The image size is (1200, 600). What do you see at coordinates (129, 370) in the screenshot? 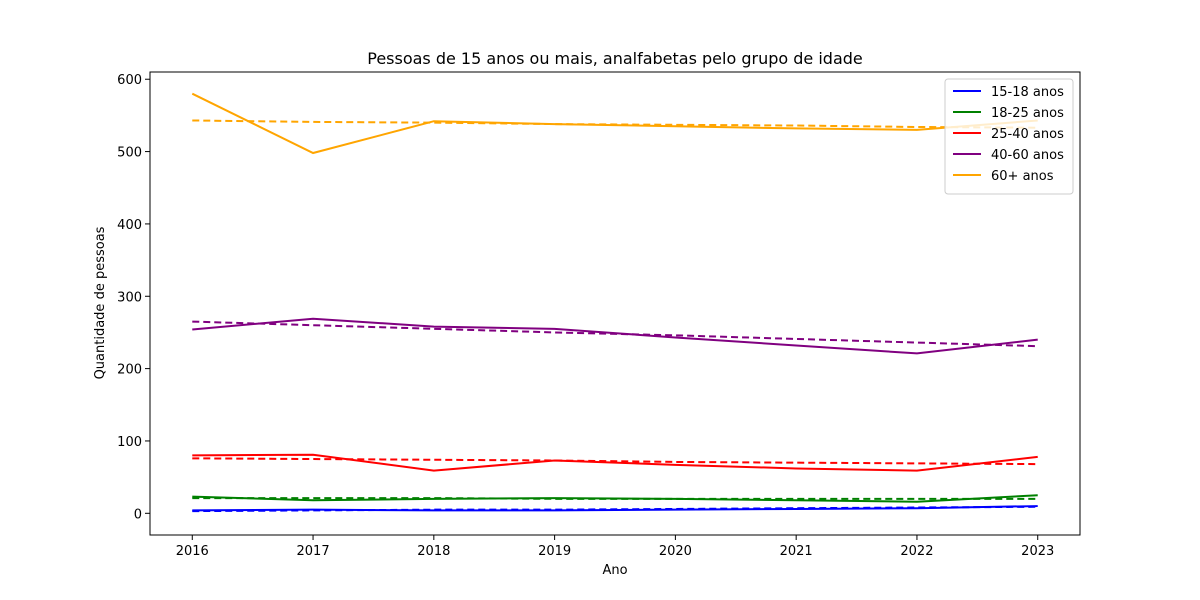
I see `y-tick-label: 200` at bounding box center [129, 370].